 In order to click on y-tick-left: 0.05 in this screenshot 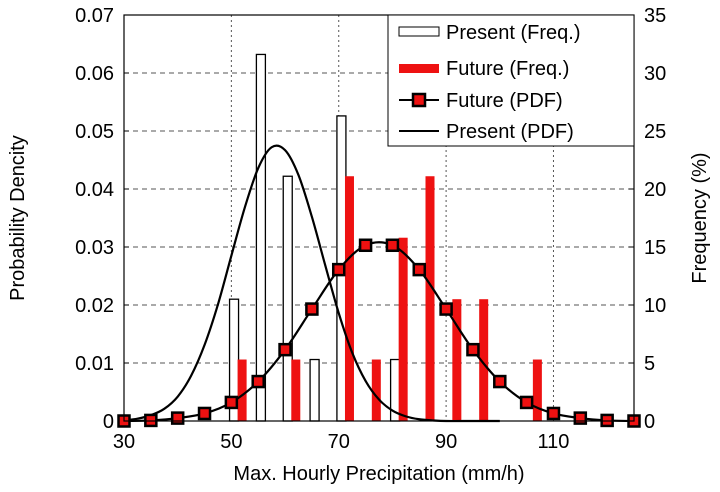, I will do `click(94, 132)`.